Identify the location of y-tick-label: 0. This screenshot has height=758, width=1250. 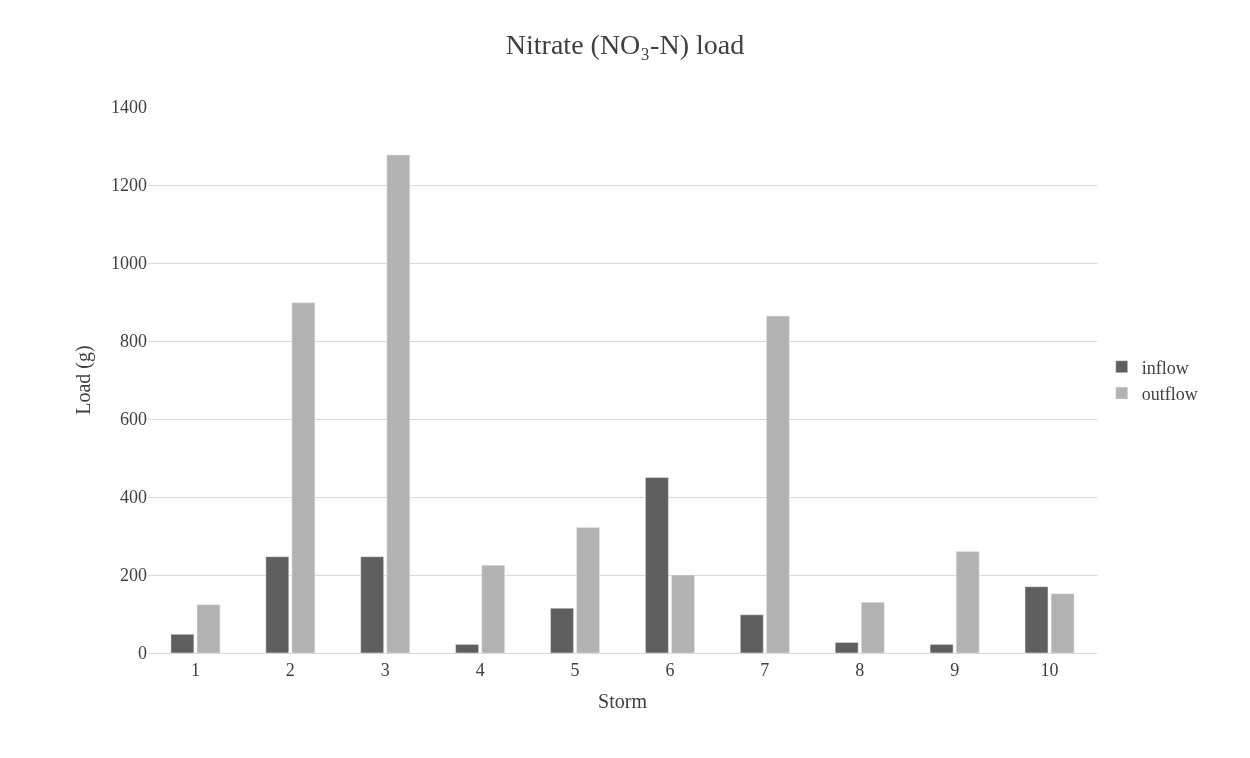
(142, 653).